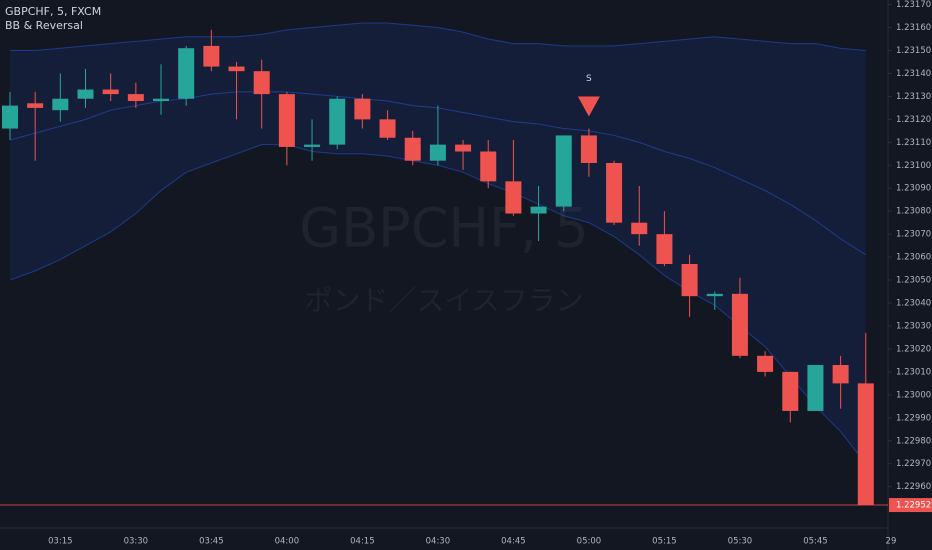  I want to click on x-tick-label: 04:30, so click(438, 542).